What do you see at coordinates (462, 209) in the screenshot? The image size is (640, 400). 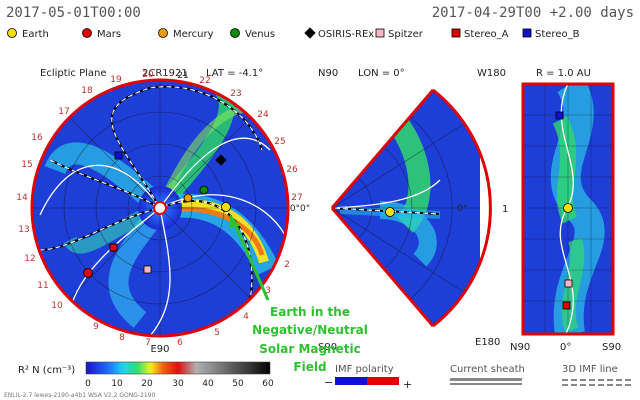 I see `meridional-right-zero: 0°` at bounding box center [462, 209].